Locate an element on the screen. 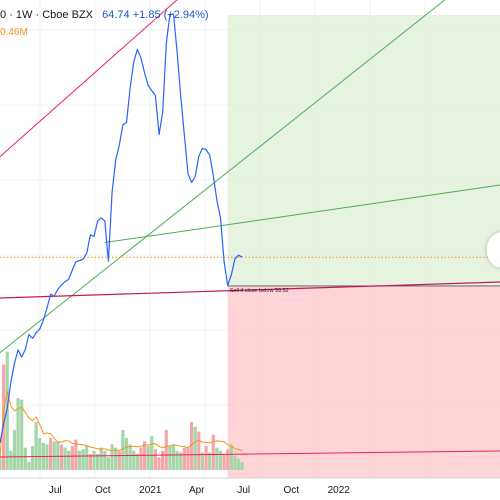  annotations: Sell if close below 59.52 is located at coordinates (259, 291).